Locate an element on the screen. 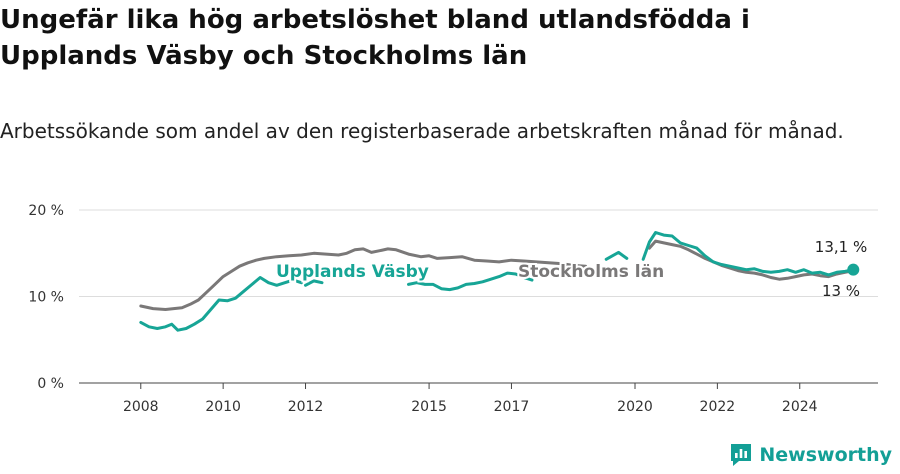  brand-logo: Newsworthy is located at coordinates (810, 455).